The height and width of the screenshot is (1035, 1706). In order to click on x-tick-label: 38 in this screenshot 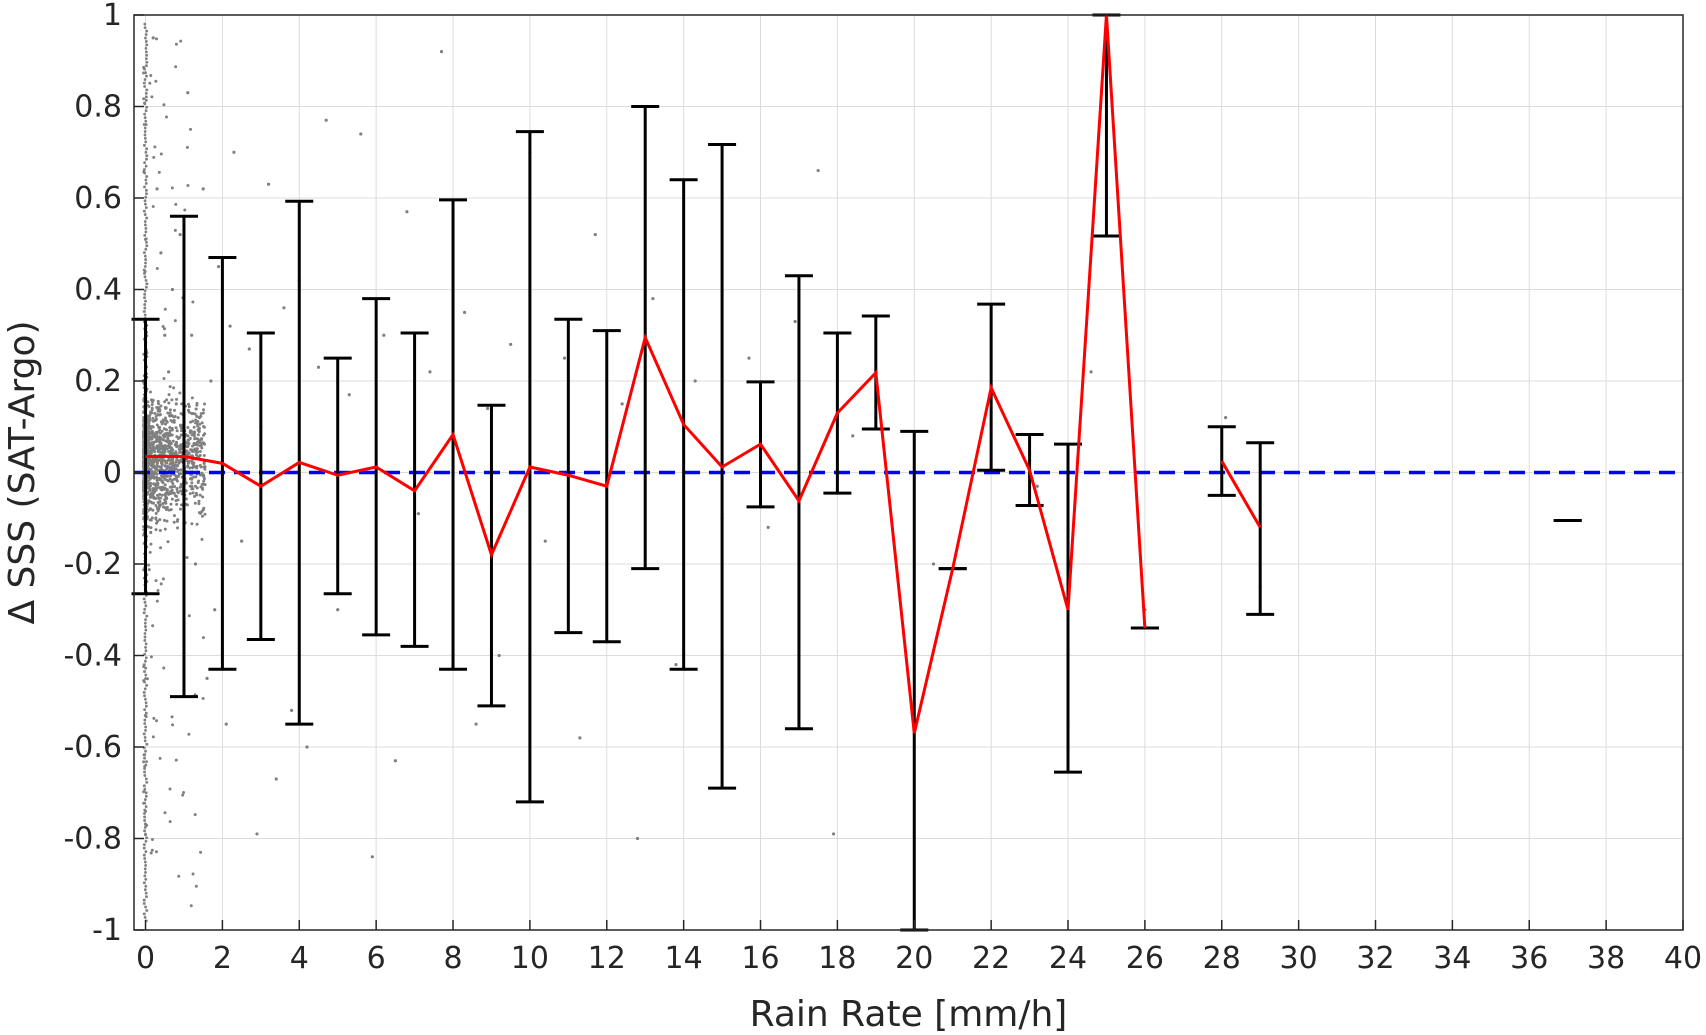, I will do `click(1606, 958)`.